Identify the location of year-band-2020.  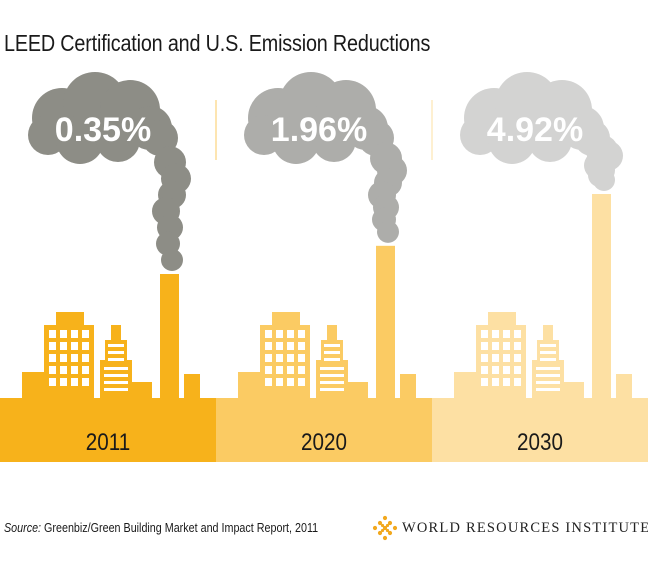
(324, 437).